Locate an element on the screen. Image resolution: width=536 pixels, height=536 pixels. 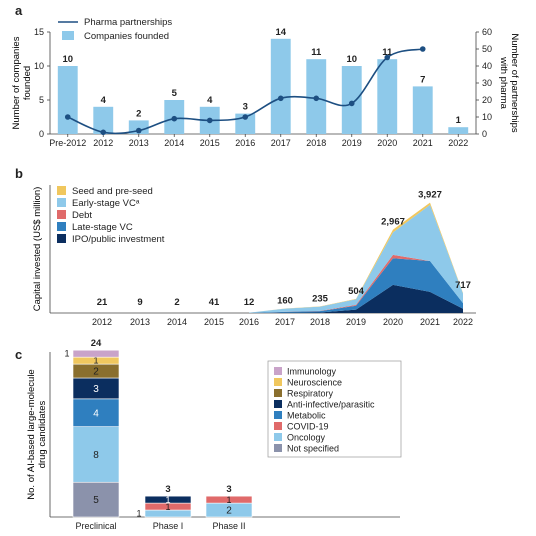
x-tick-label: Pre-2012 is located at coordinates (67, 143).